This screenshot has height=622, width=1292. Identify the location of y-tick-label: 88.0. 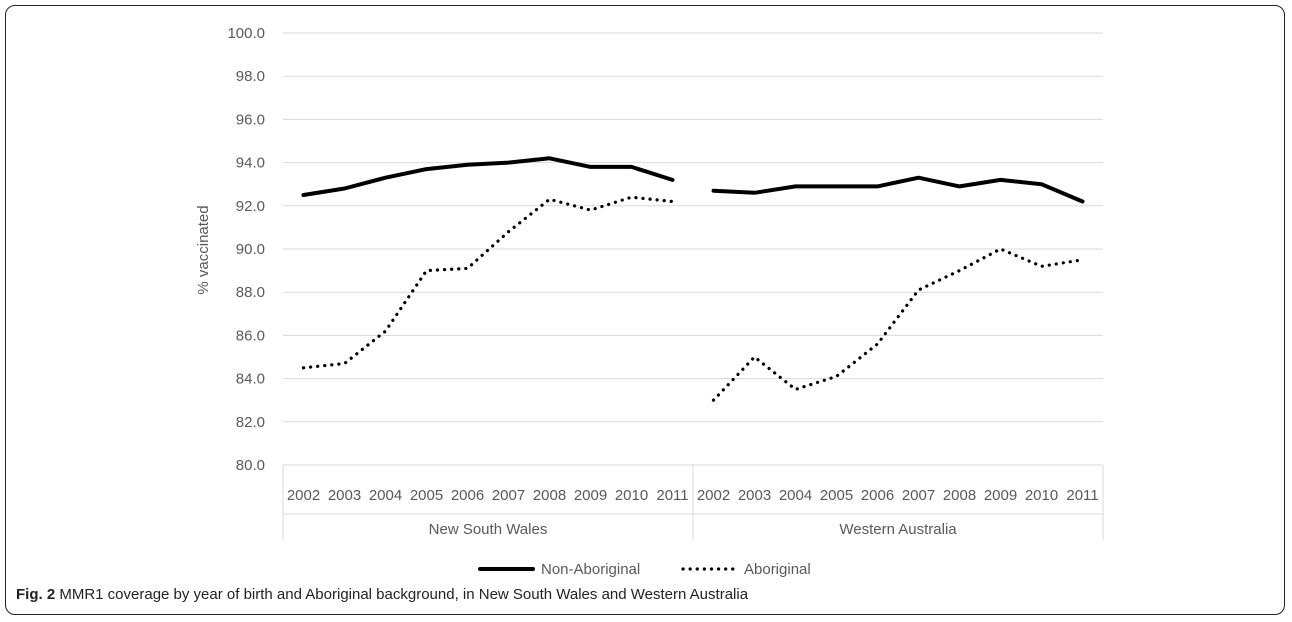
(250, 292).